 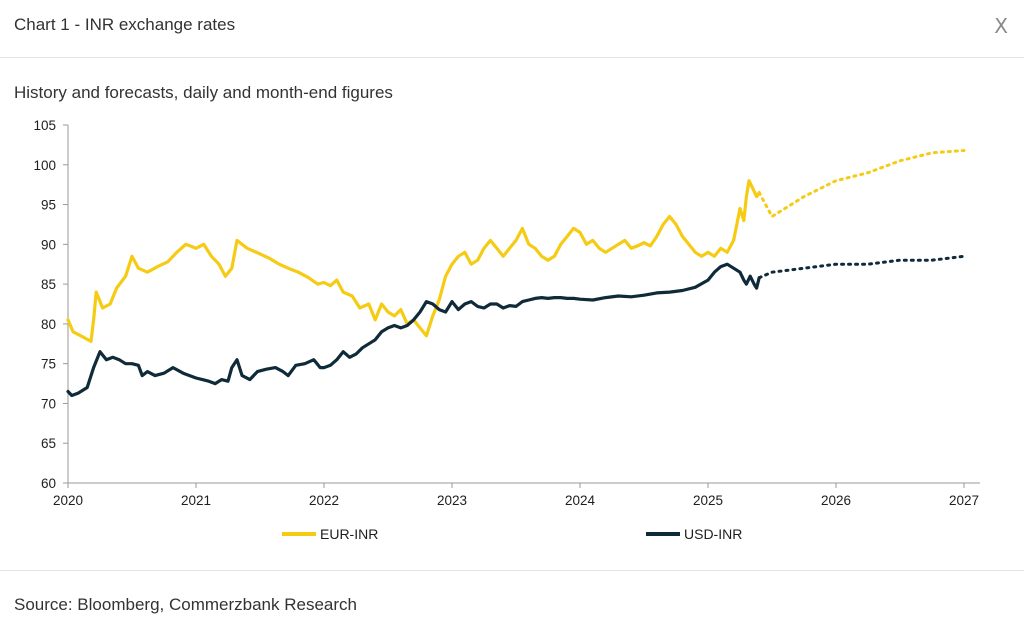 What do you see at coordinates (861, 267) in the screenshot?
I see `usd-inr-forecast-line` at bounding box center [861, 267].